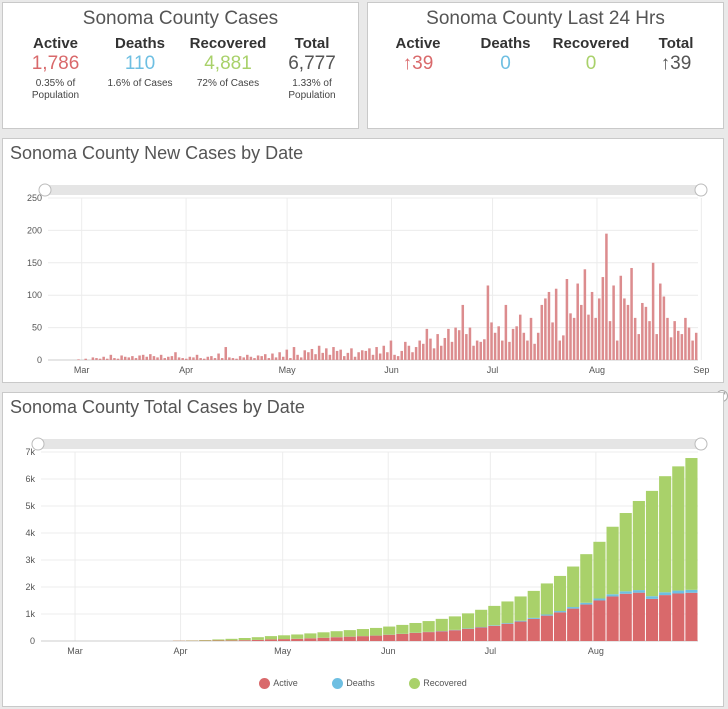 This screenshot has width=728, height=709. Describe the element at coordinates (505, 55) in the screenshot. I see `last24-deaths: Deaths 0` at that location.